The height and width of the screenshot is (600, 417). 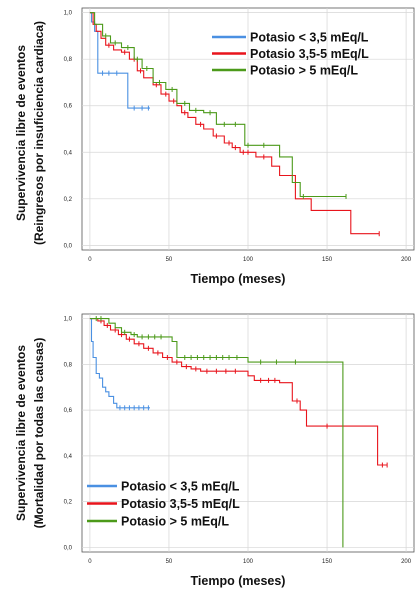 I want to click on reingresos-legend-label-1: Potasio 3,5-5 mEq/L, so click(x=309, y=54).